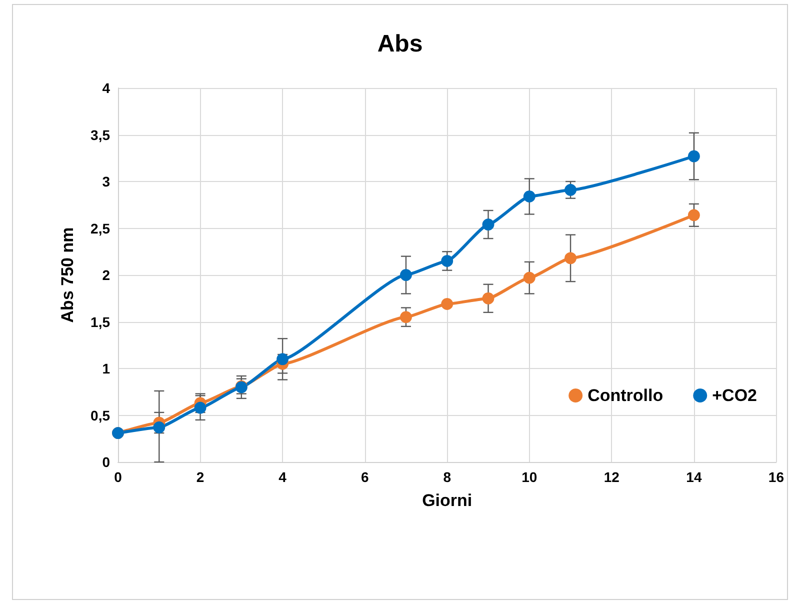 This screenshot has height=604, width=802. I want to click on x-tick-label: 8, so click(447, 477).